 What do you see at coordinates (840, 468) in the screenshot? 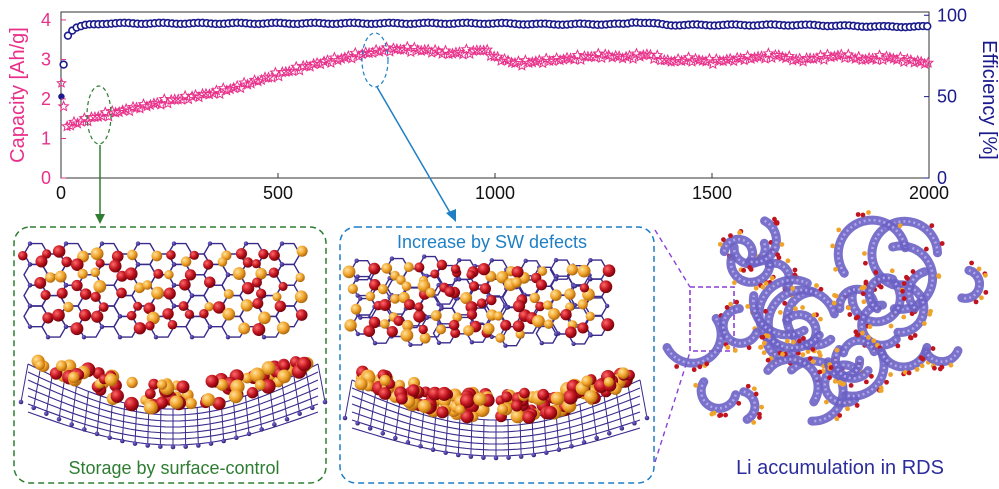
I see `caption-right: Li accumulation in RDS` at bounding box center [840, 468].